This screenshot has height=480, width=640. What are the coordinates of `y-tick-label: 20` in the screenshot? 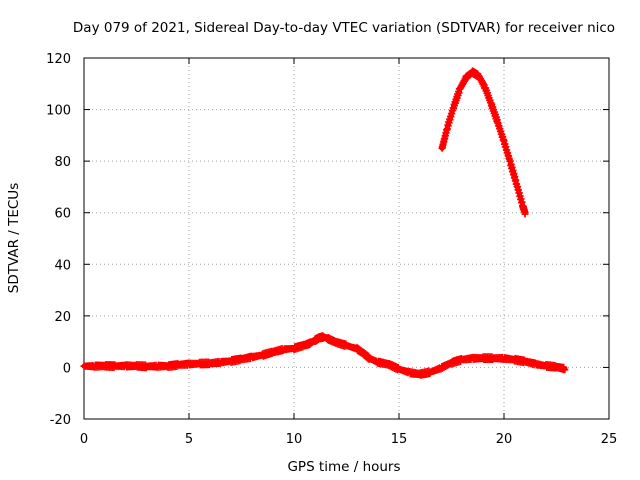 It's located at (62, 317).